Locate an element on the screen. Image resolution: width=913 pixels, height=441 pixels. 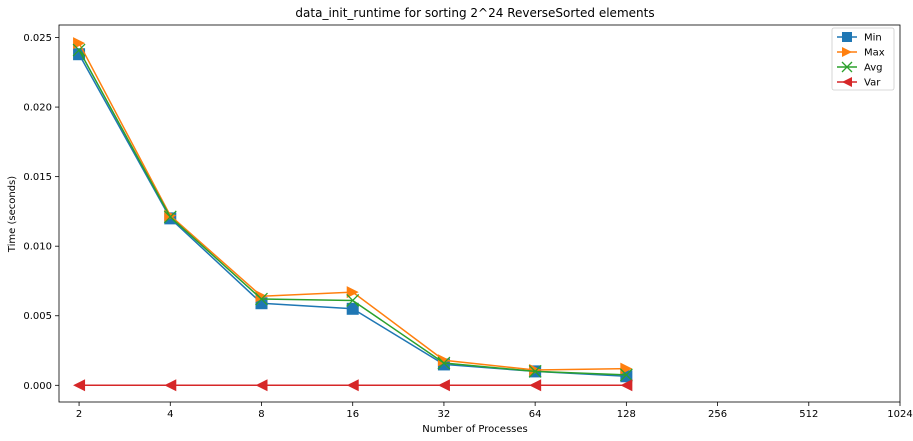
y-tick-label: 0.000 is located at coordinates (37, 386).